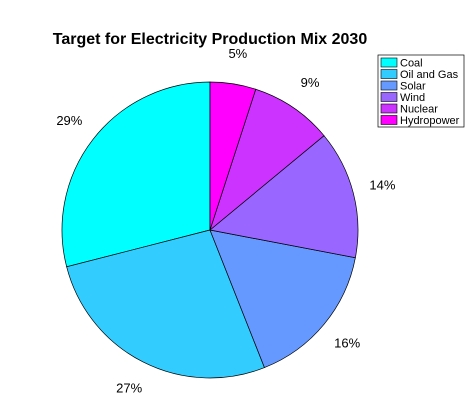 The width and height of the screenshot is (474, 417). What do you see at coordinates (389, 120) in the screenshot?
I see `legend-swatch-hydropower` at bounding box center [389, 120].